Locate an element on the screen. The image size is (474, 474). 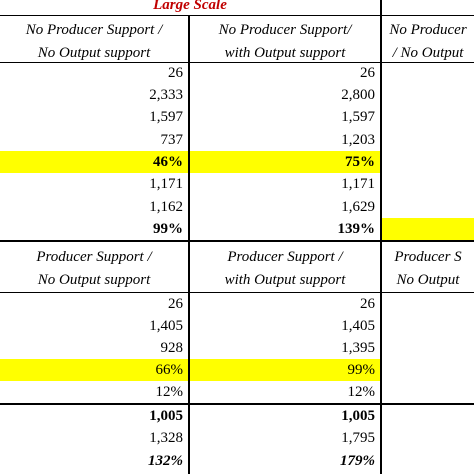
table-cell: 179% is located at coordinates (357, 461).